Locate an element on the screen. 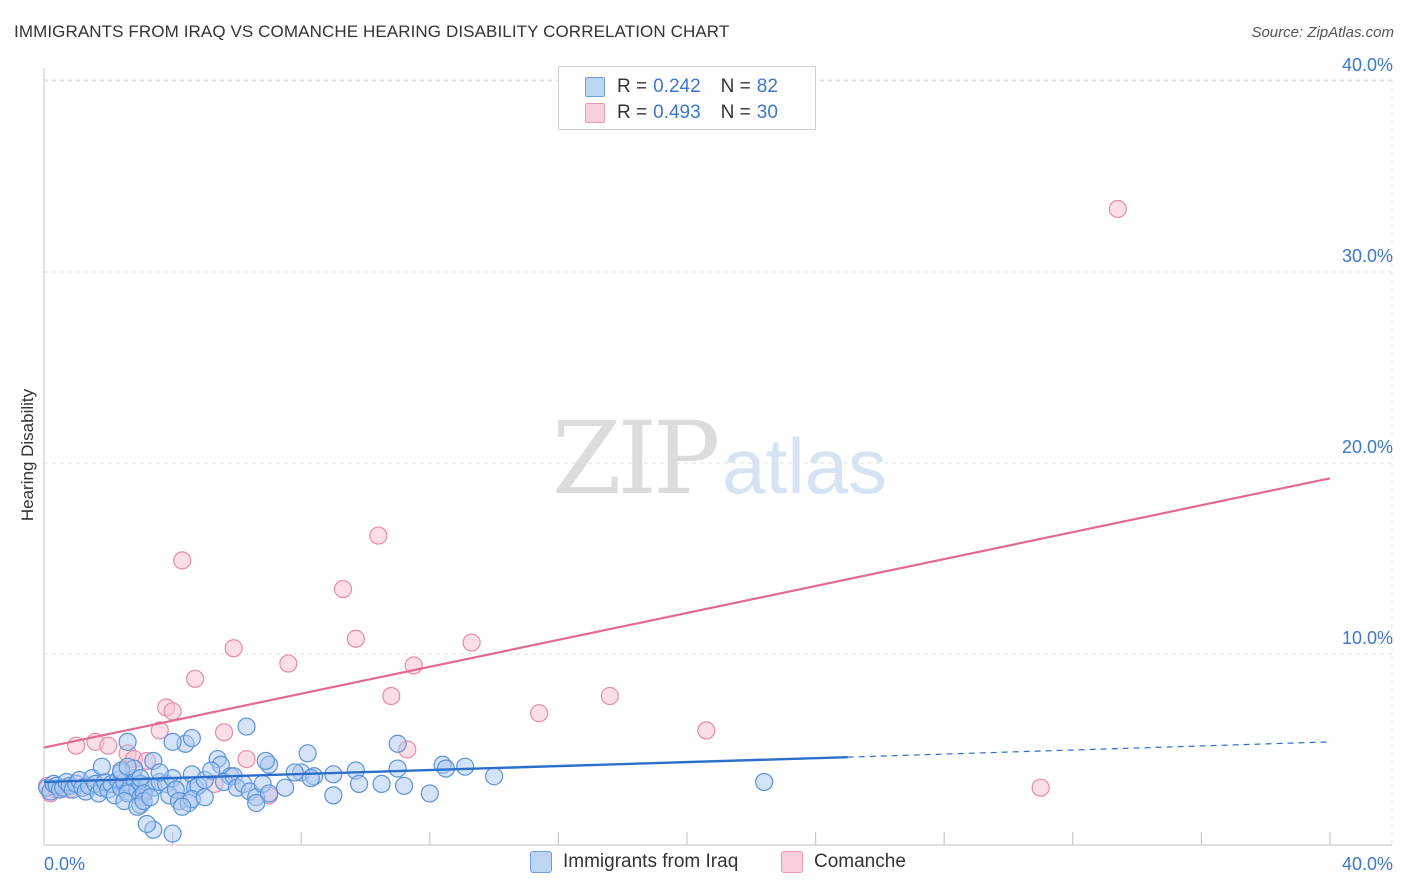 This screenshot has width=1406, height=892. legend-row-comanche: R = 0.493 N = 30 is located at coordinates (681, 113).